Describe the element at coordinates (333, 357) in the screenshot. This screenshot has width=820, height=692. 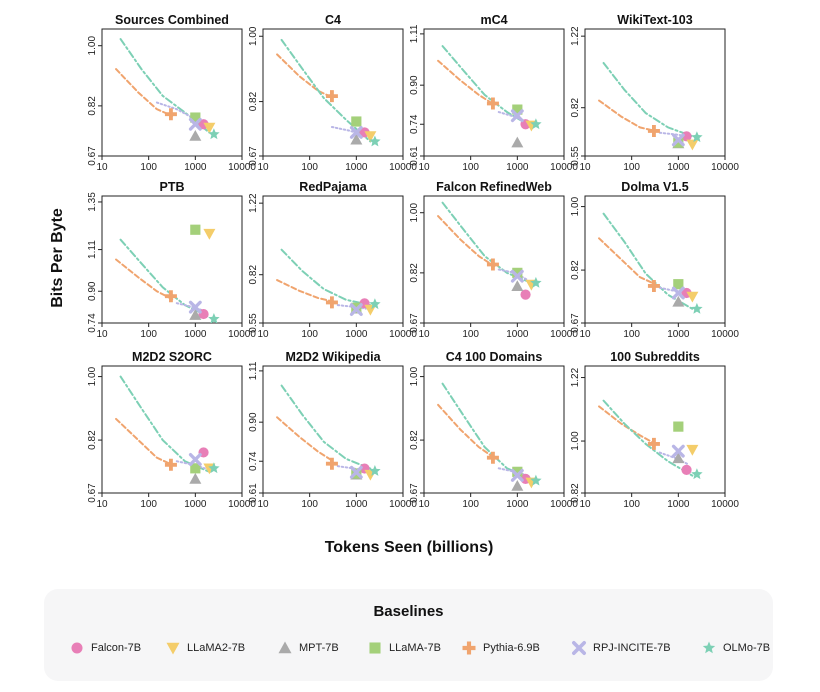
I see `subplot-title: M2D2 Wikipedia` at that location.